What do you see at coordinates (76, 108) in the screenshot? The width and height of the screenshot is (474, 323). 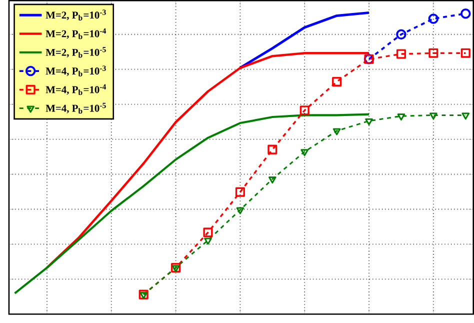 I see `legend-label: M=4, P$_{b}$=10$^{-5}$` at bounding box center [76, 108].